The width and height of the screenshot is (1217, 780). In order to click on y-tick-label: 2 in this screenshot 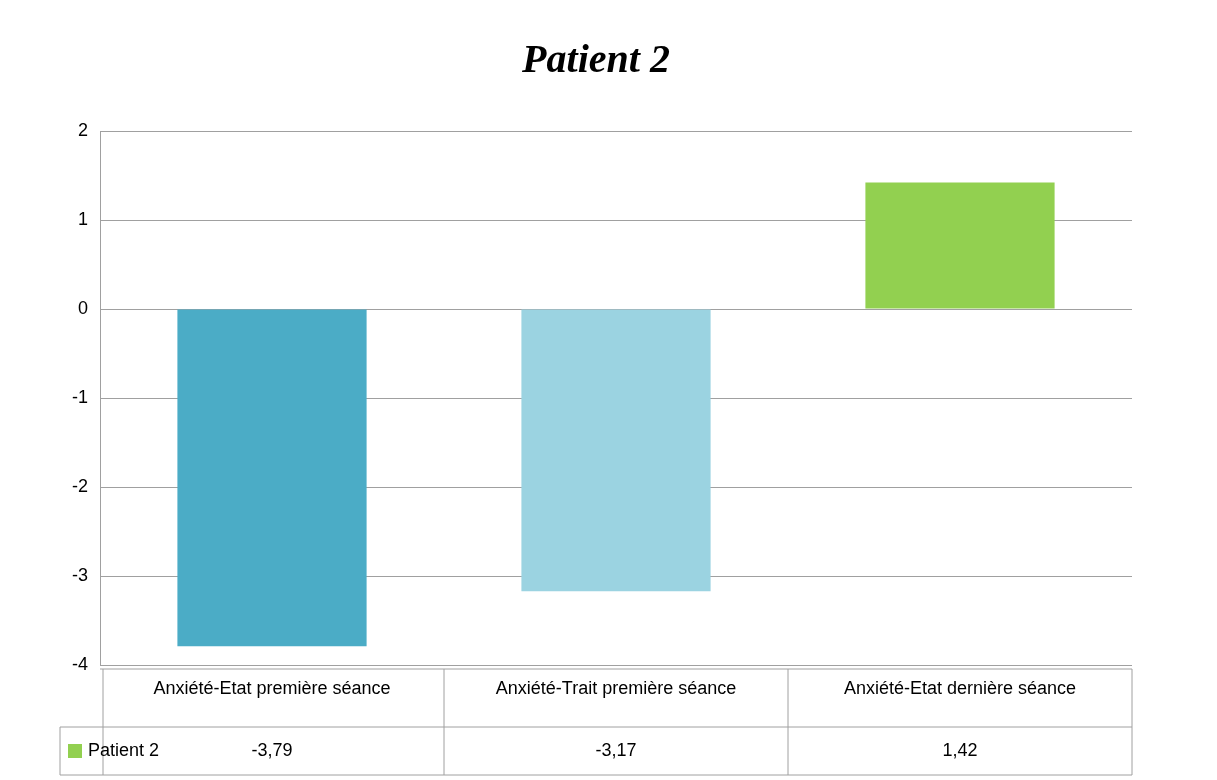, I will do `click(82, 129)`.